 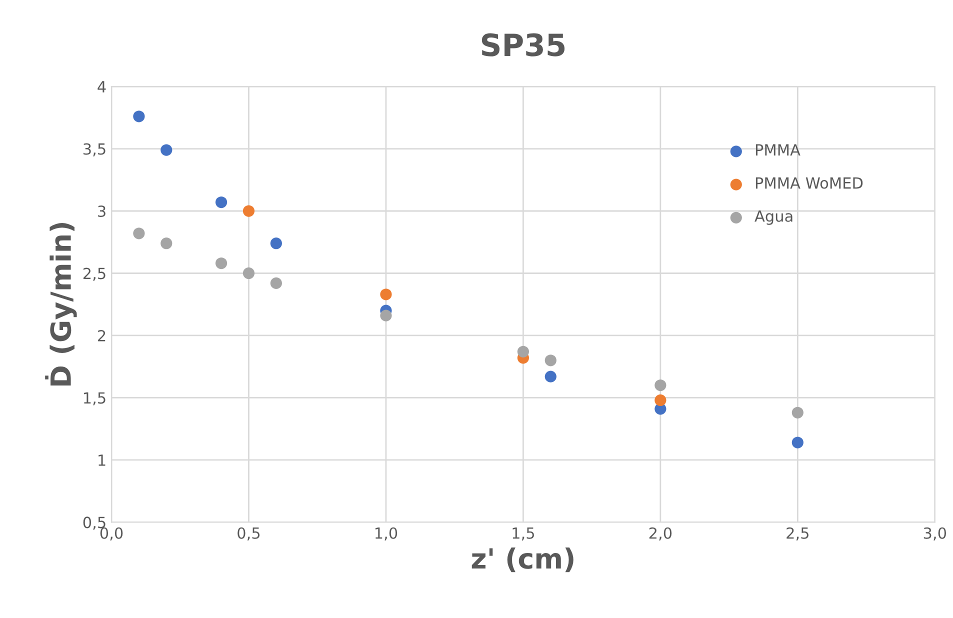 What do you see at coordinates (102, 86) in the screenshot?
I see `y-tick-label: 4` at bounding box center [102, 86].